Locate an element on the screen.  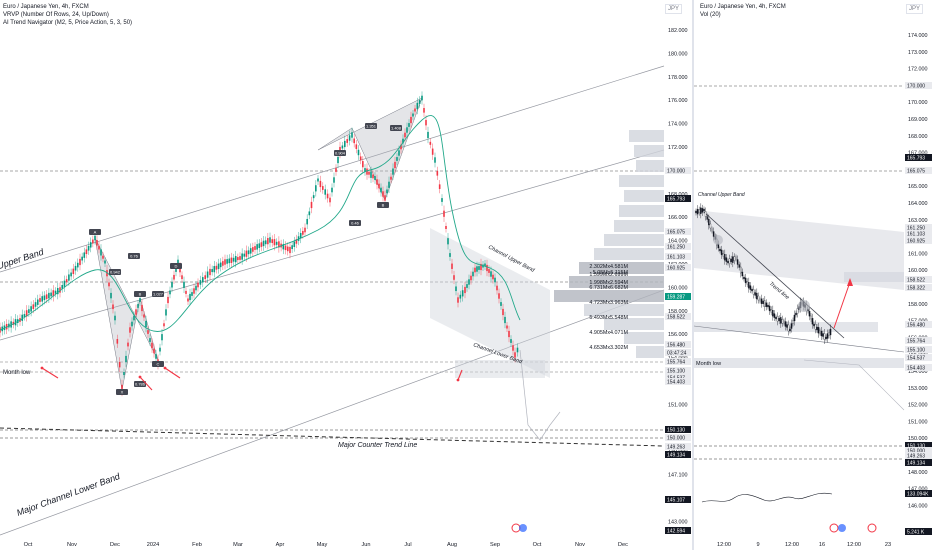
right-support-zone is located at coordinates (786, 327).